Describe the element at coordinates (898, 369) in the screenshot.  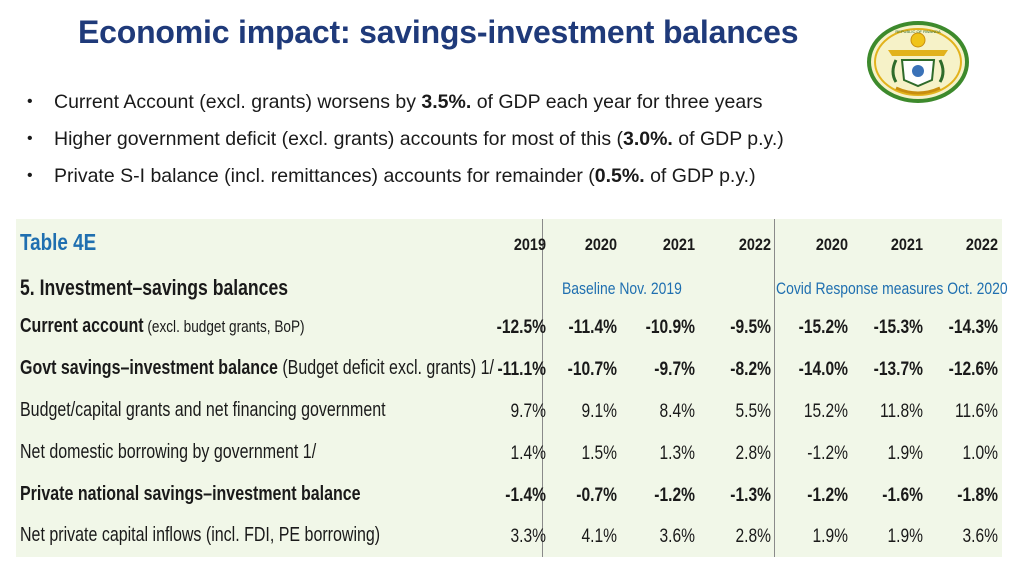
I see `table-cell: -13.7%` at that location.